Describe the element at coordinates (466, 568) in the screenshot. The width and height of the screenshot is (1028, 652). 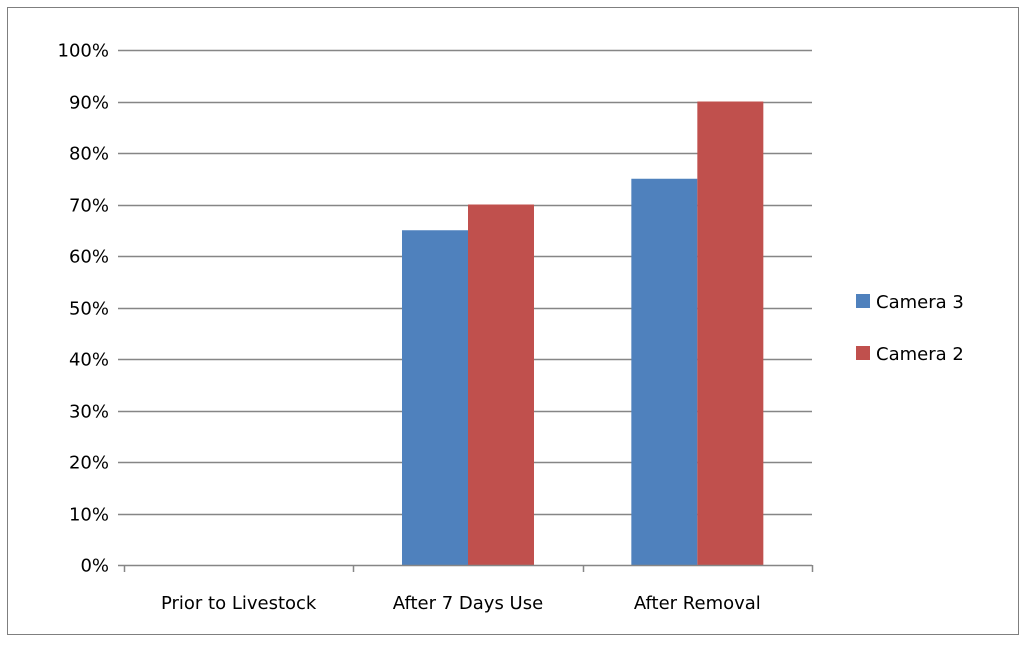
I see `x-axis` at that location.